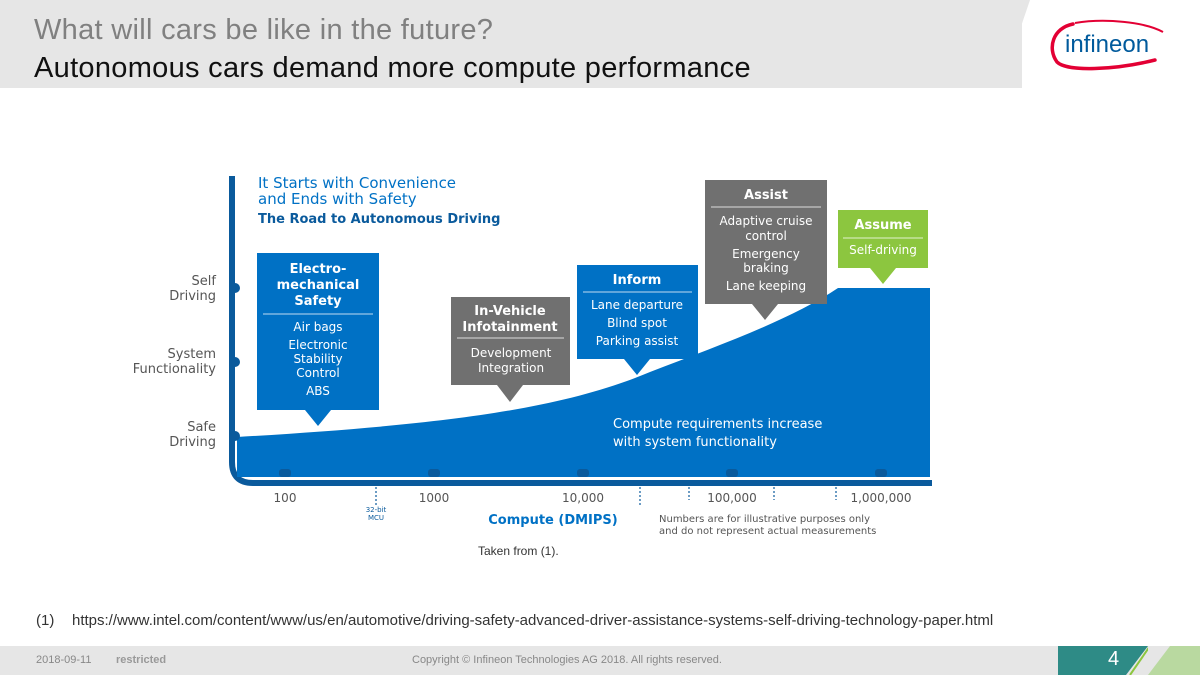  Describe the element at coordinates (637, 305) in the screenshot. I see `inform-item: Lane departure` at that location.